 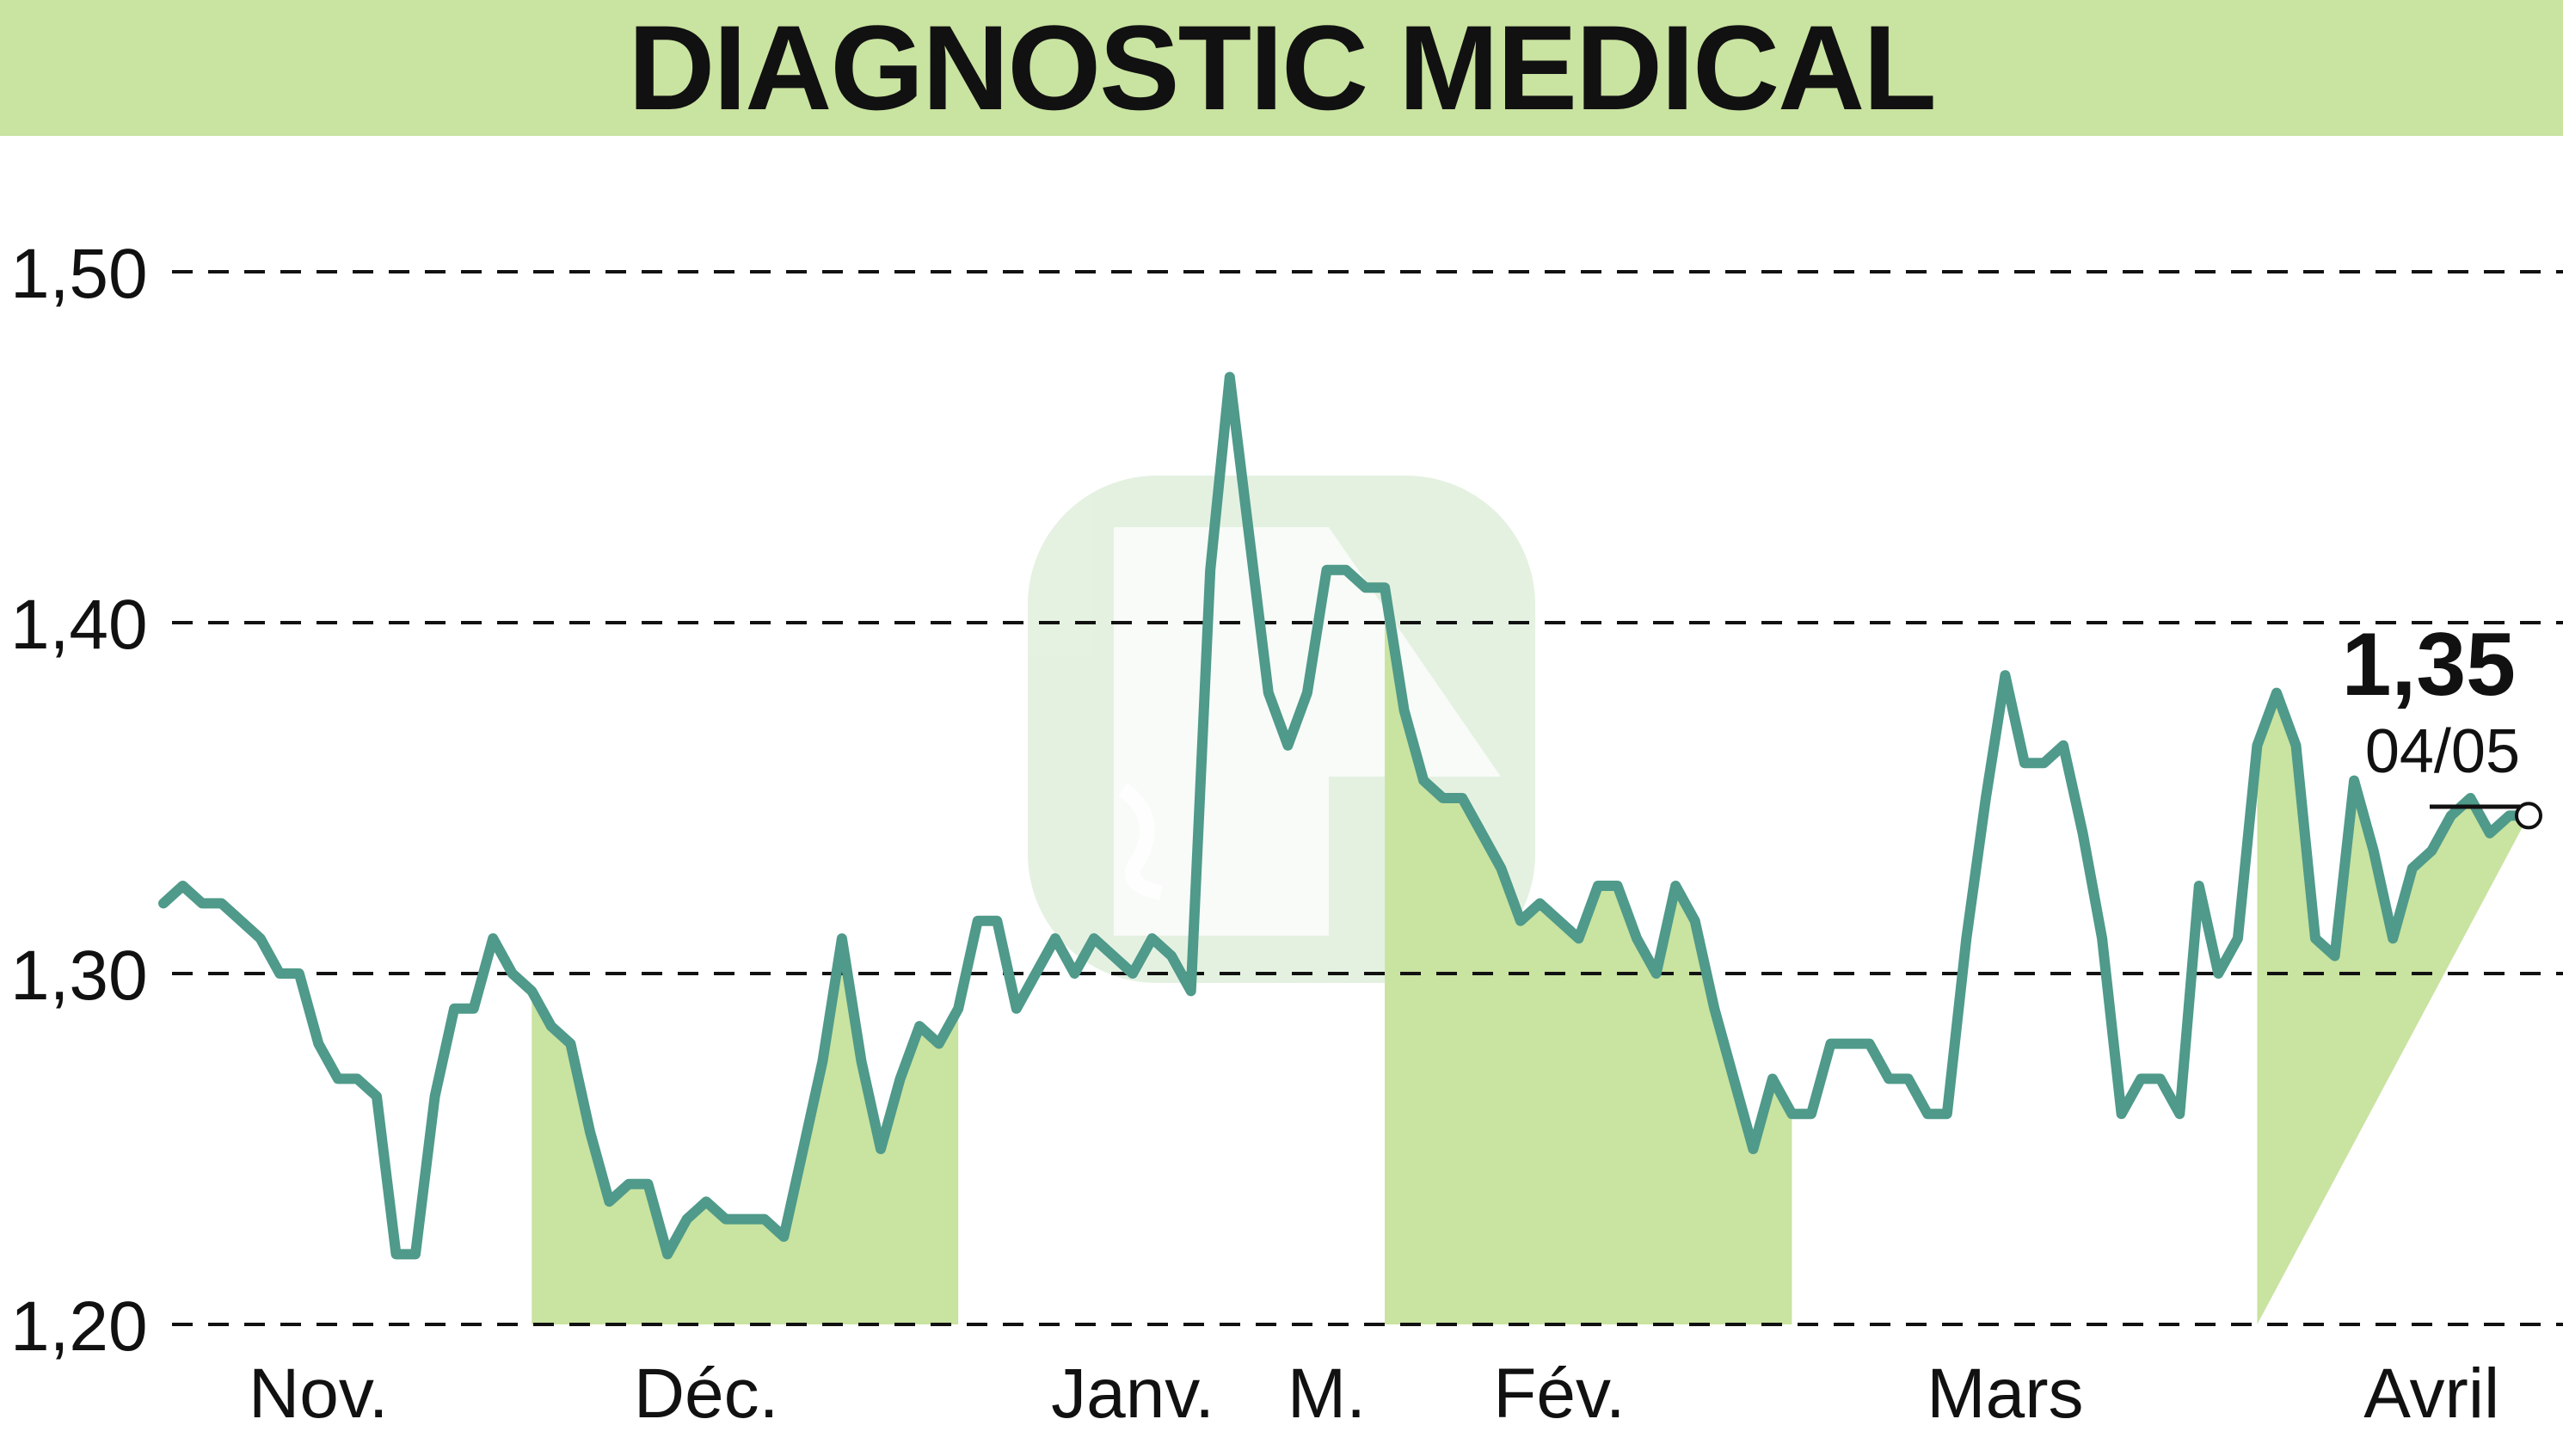 I want to click on y-tick-label: 1,30, so click(x=79, y=976).